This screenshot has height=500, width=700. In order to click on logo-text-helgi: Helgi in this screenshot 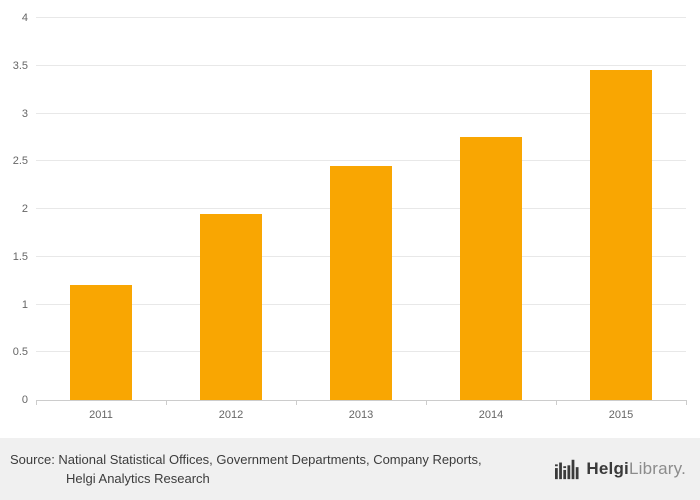, I will do `click(607, 468)`.